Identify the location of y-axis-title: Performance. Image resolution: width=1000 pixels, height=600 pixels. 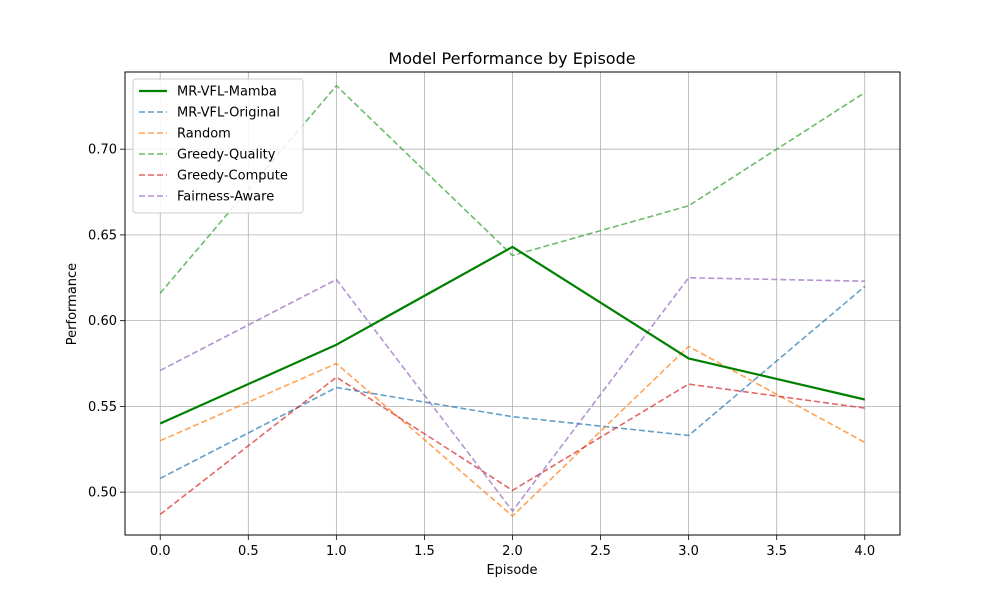
(72, 304).